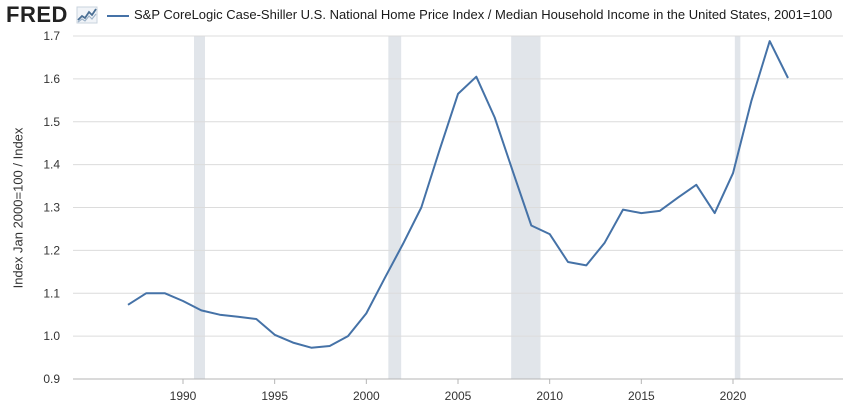 This screenshot has height=410, width=852. I want to click on y-tick-label: 1.0, so click(51, 336).